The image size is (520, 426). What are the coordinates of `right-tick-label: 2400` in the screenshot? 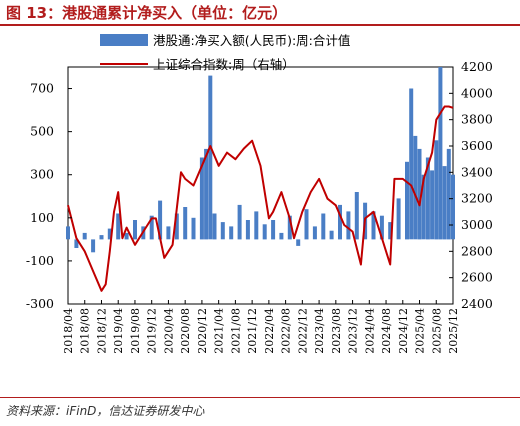 It's located at (477, 303).